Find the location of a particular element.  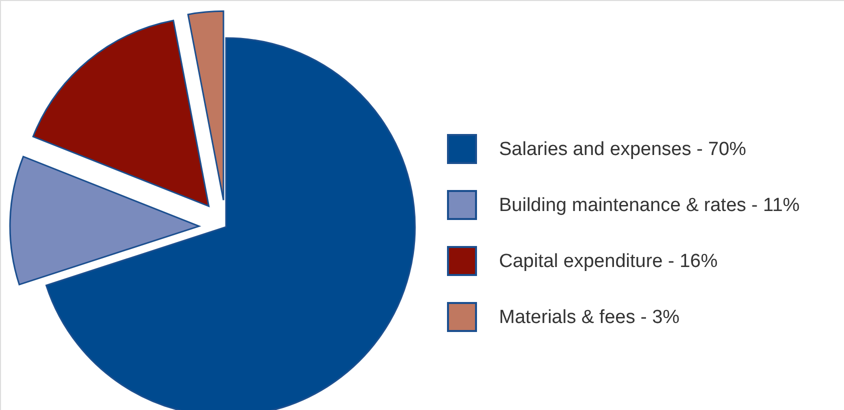

legend-label: Building maintenance & rates - 11% is located at coordinates (649, 205).